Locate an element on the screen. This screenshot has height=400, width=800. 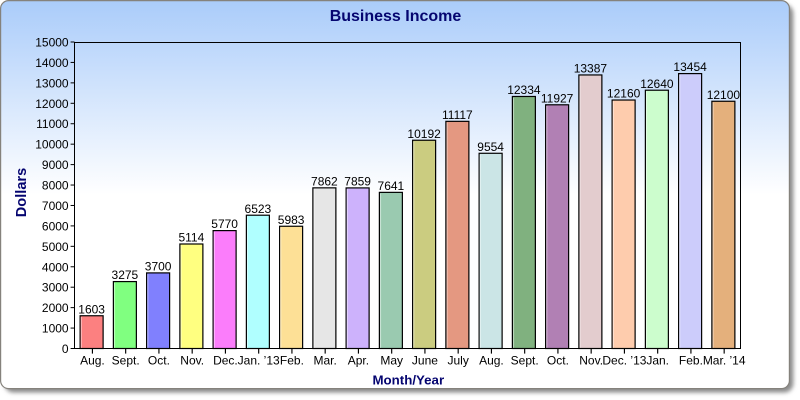
svg-text: 12160 is located at coordinates (624, 94).